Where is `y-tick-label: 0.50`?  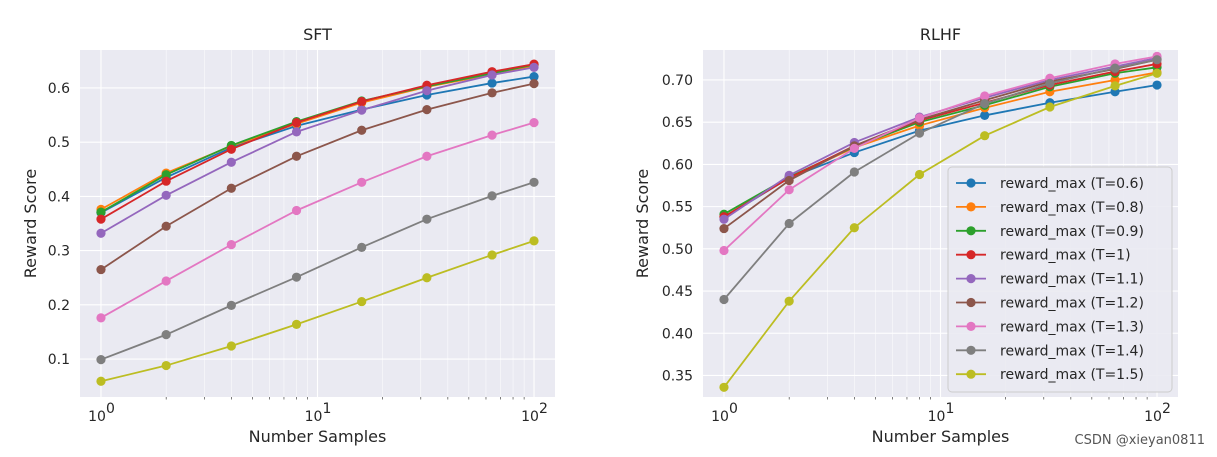 y-tick-label: 0.50 is located at coordinates (677, 250).